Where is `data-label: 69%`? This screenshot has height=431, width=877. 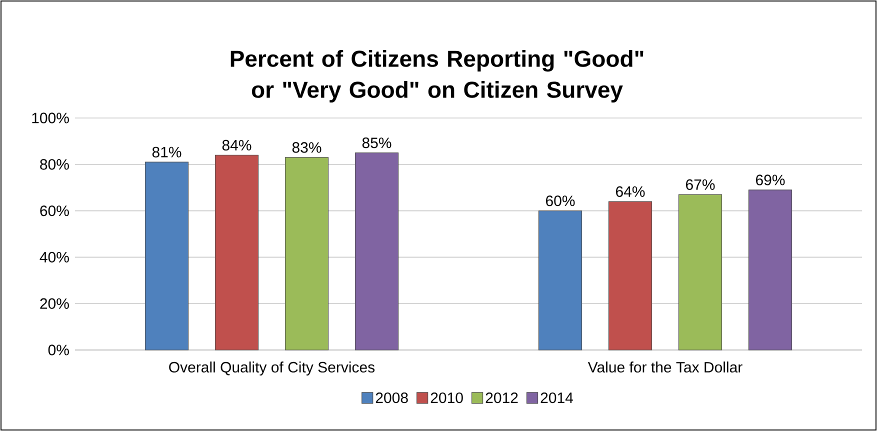 data-label: 69% is located at coordinates (770, 180).